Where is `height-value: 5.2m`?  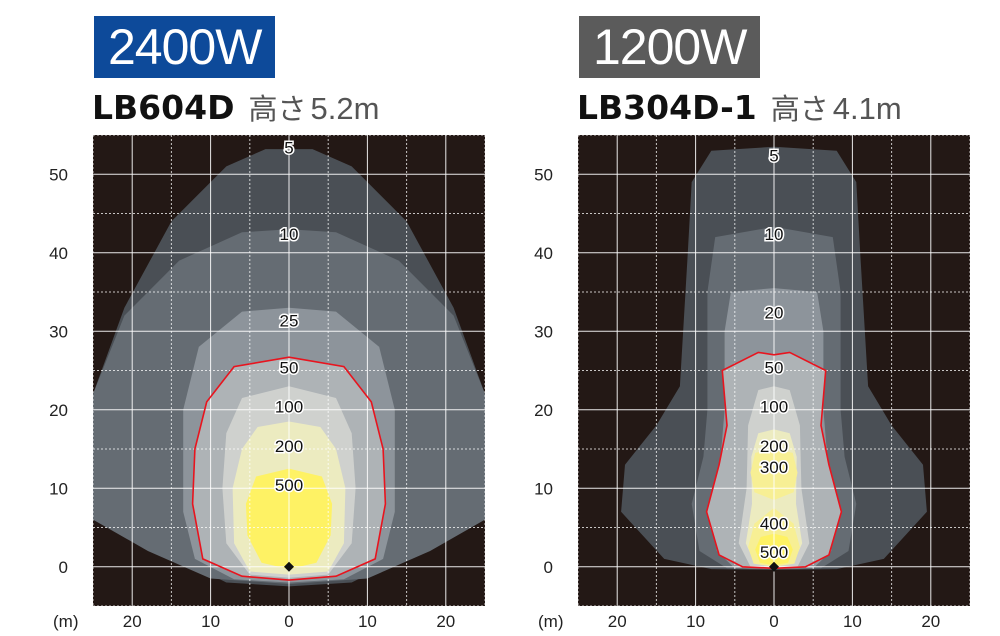
height-value: 5.2m is located at coordinates (345, 108).